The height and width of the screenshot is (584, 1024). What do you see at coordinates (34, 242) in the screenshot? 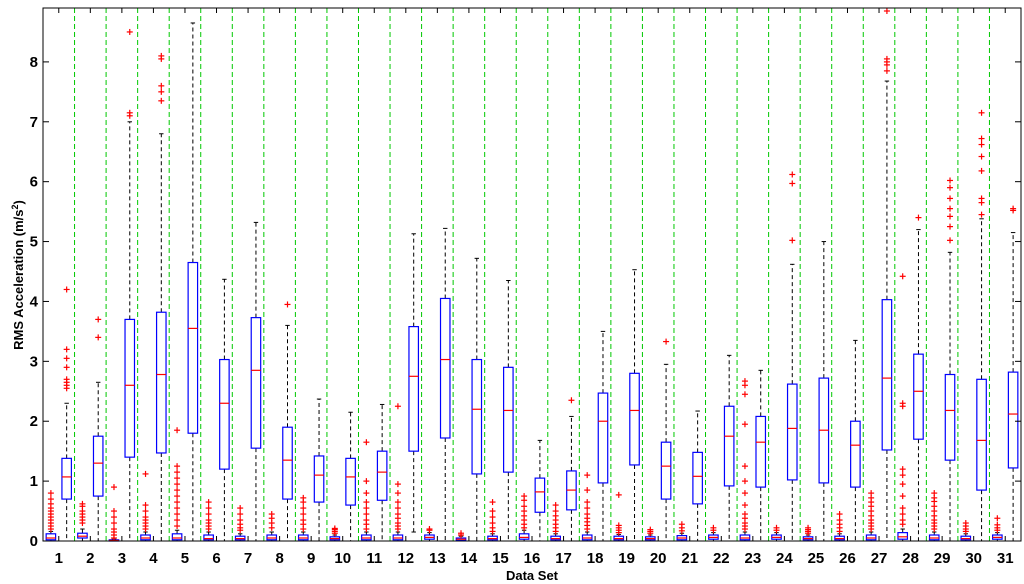
I see `y-tick-label: 5` at bounding box center [34, 242].